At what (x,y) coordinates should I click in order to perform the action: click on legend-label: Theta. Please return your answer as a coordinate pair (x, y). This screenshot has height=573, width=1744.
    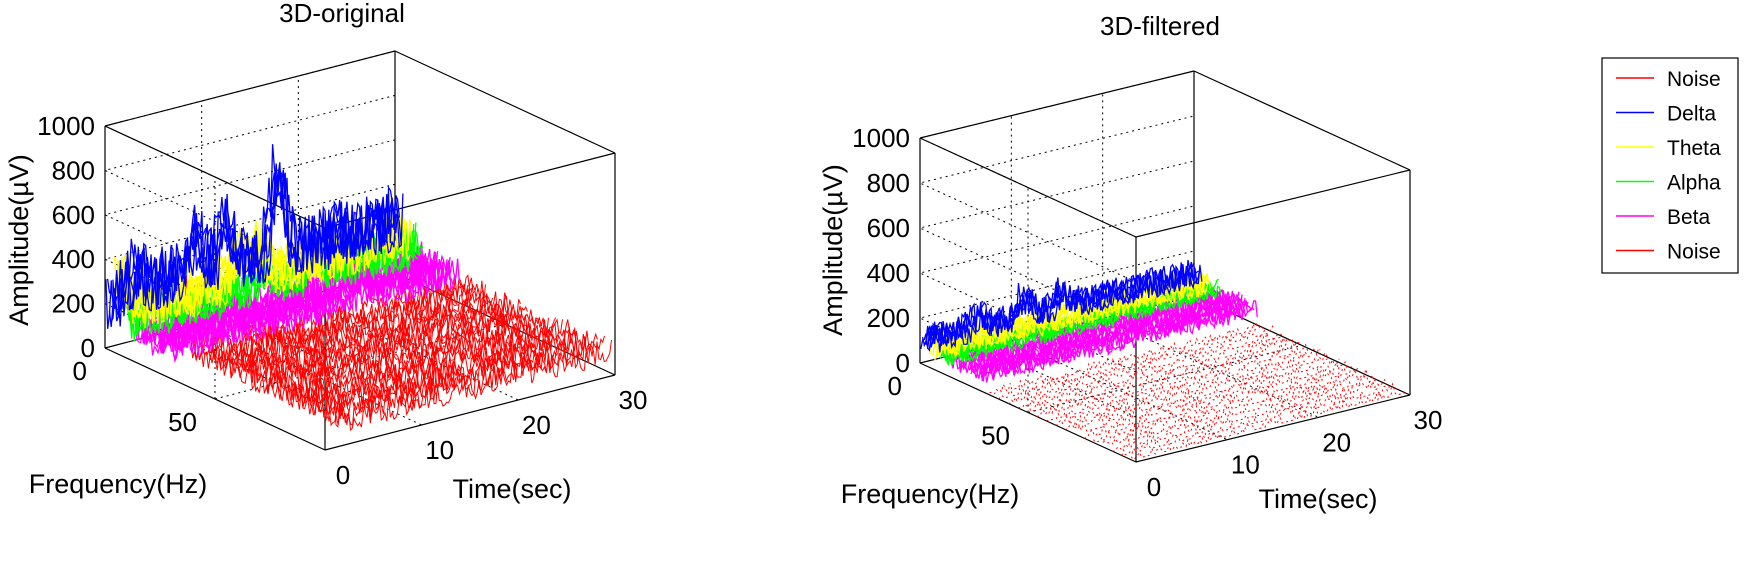
    Looking at the image, I should click on (1694, 148).